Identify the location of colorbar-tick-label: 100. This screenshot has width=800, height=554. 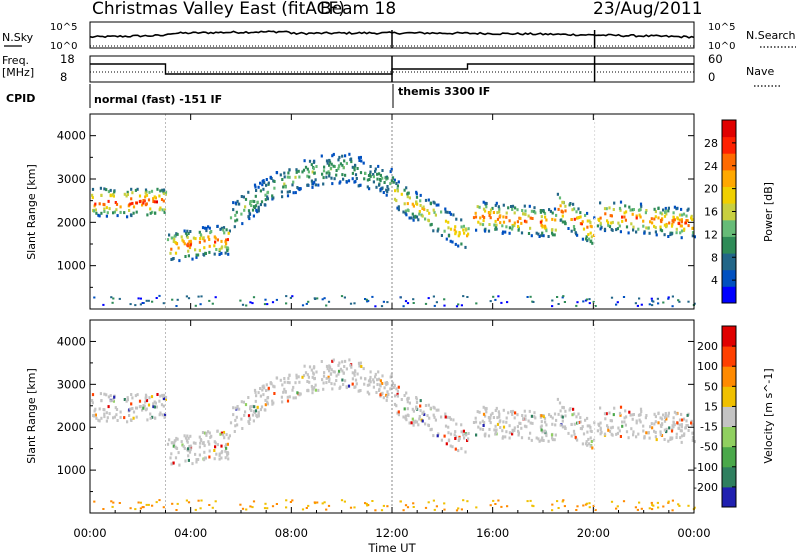
(707, 366).